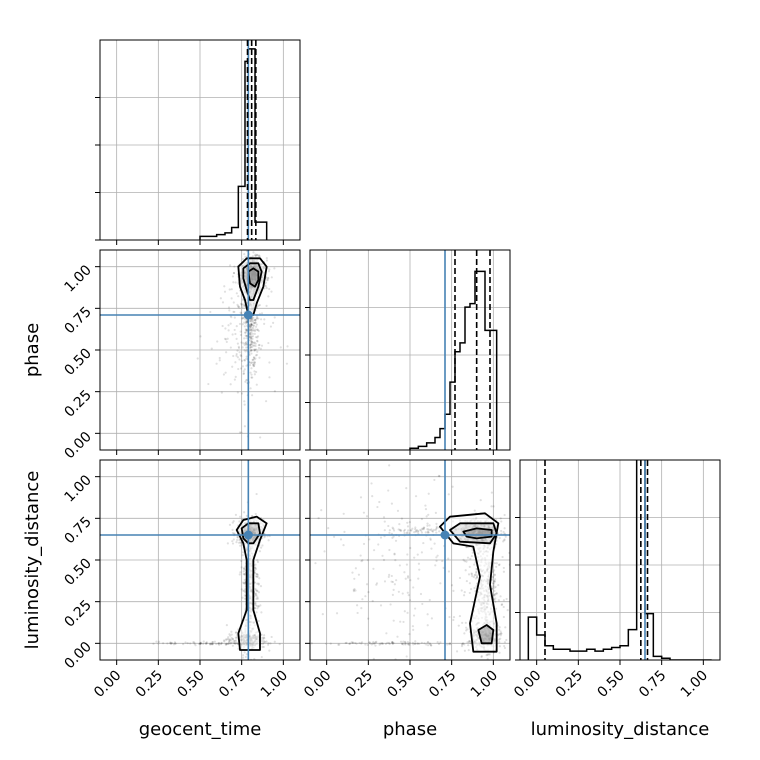 This screenshot has width=760, height=760. I want to click on histogram-step, so click(453, 360).